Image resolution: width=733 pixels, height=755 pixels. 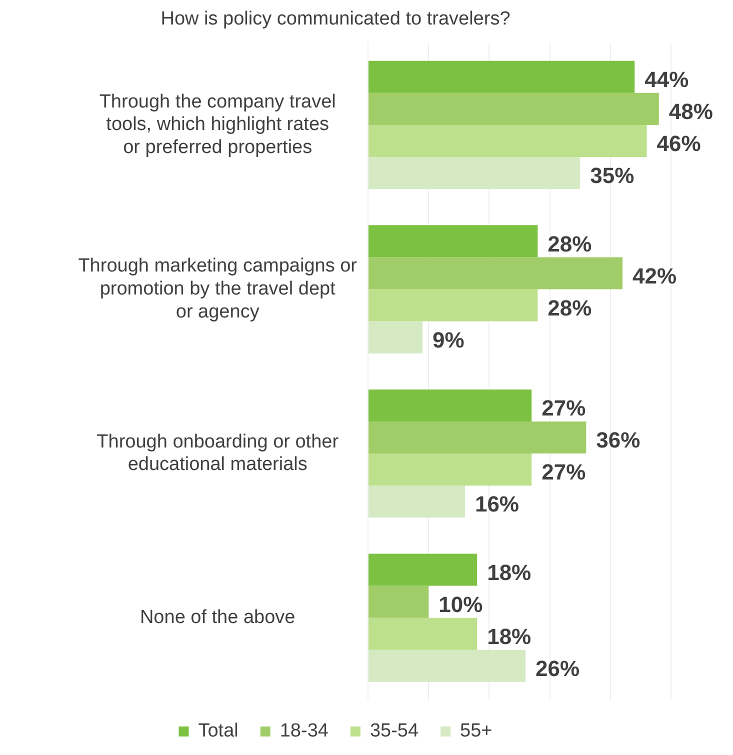 I want to click on y-tick-label: None of the above, so click(x=218, y=617).